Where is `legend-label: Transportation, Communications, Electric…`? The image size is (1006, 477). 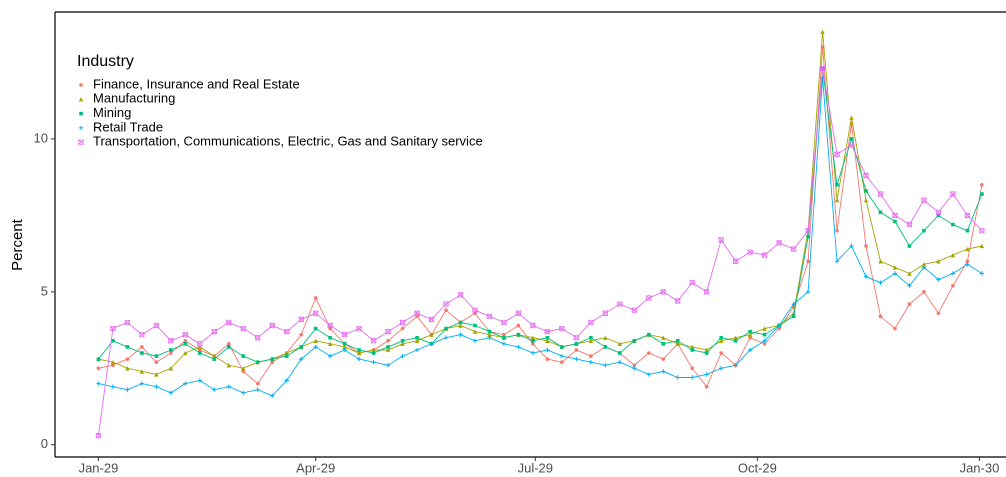
legend-label: Transportation, Communications, Electric… is located at coordinates (288, 141).